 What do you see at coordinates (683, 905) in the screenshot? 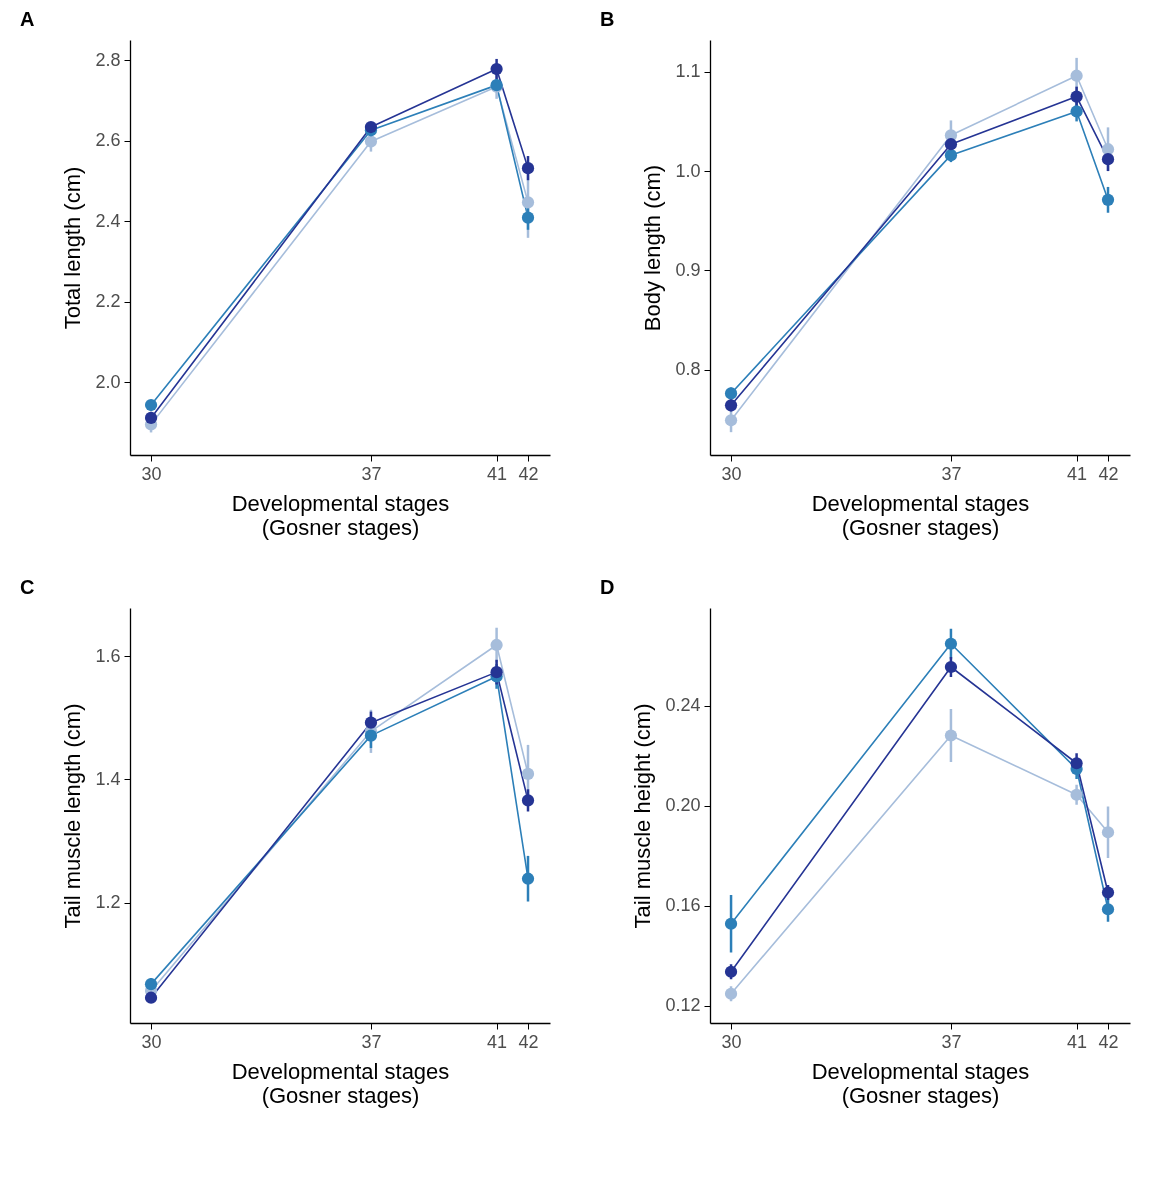
I see `y-tick-label: 0.16` at bounding box center [683, 905].